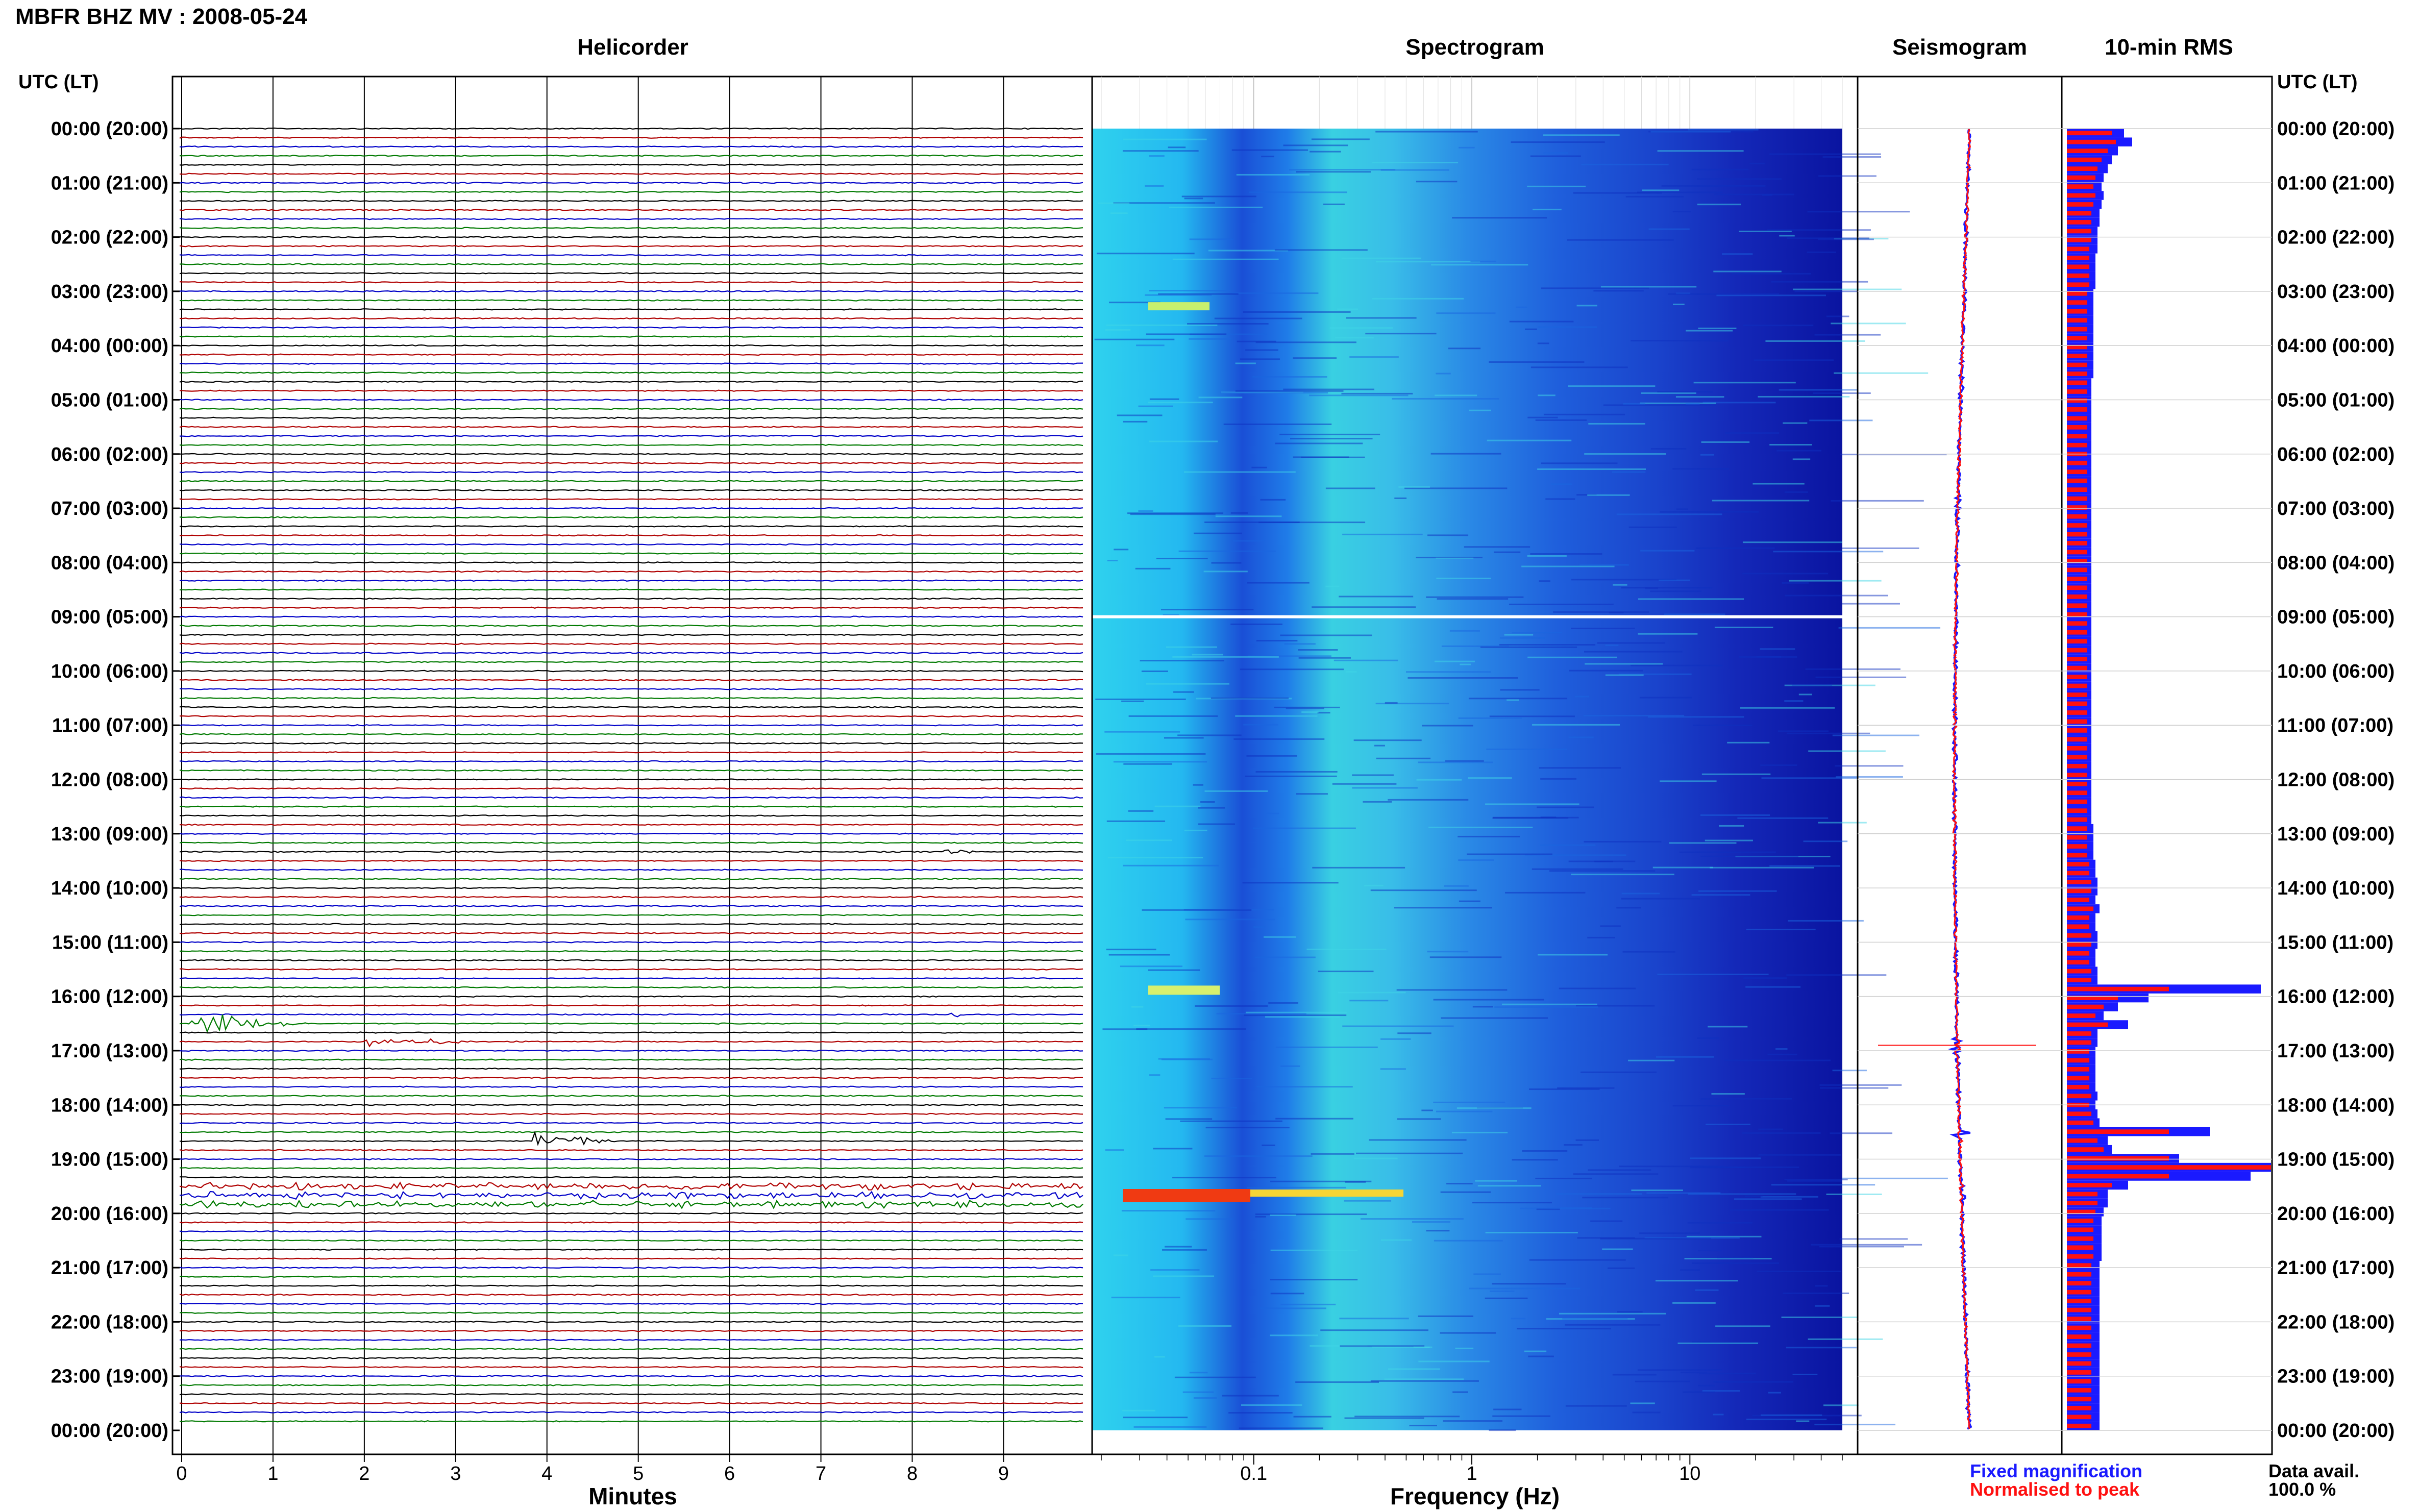  Describe the element at coordinates (1184, 990) in the screenshot. I see `spectrogram-hotspot` at that location.